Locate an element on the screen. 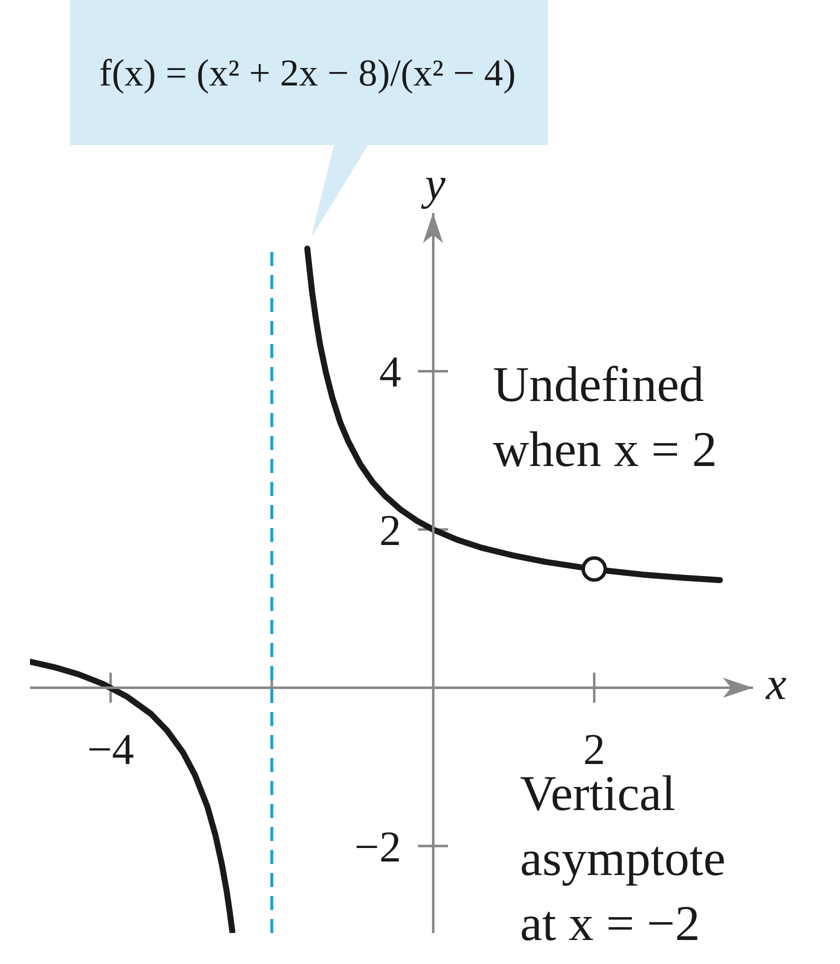  chart-title: f(x) = (x² + 2x − 8)/(x² − 4) is located at coordinates (307, 73).